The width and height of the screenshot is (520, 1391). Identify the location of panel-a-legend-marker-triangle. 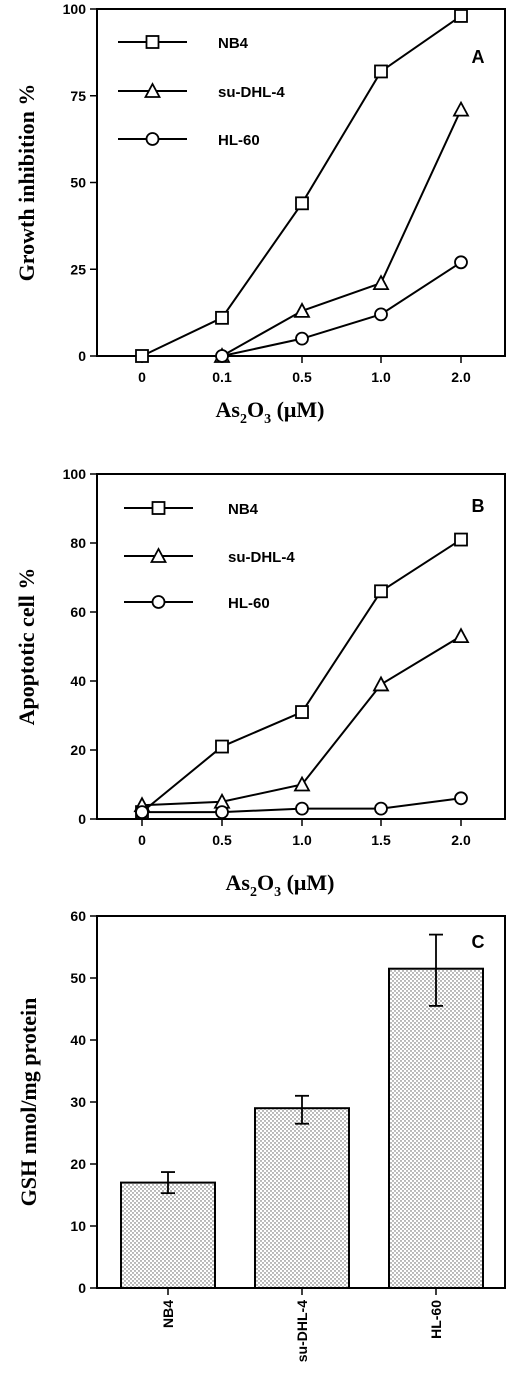
(152, 90).